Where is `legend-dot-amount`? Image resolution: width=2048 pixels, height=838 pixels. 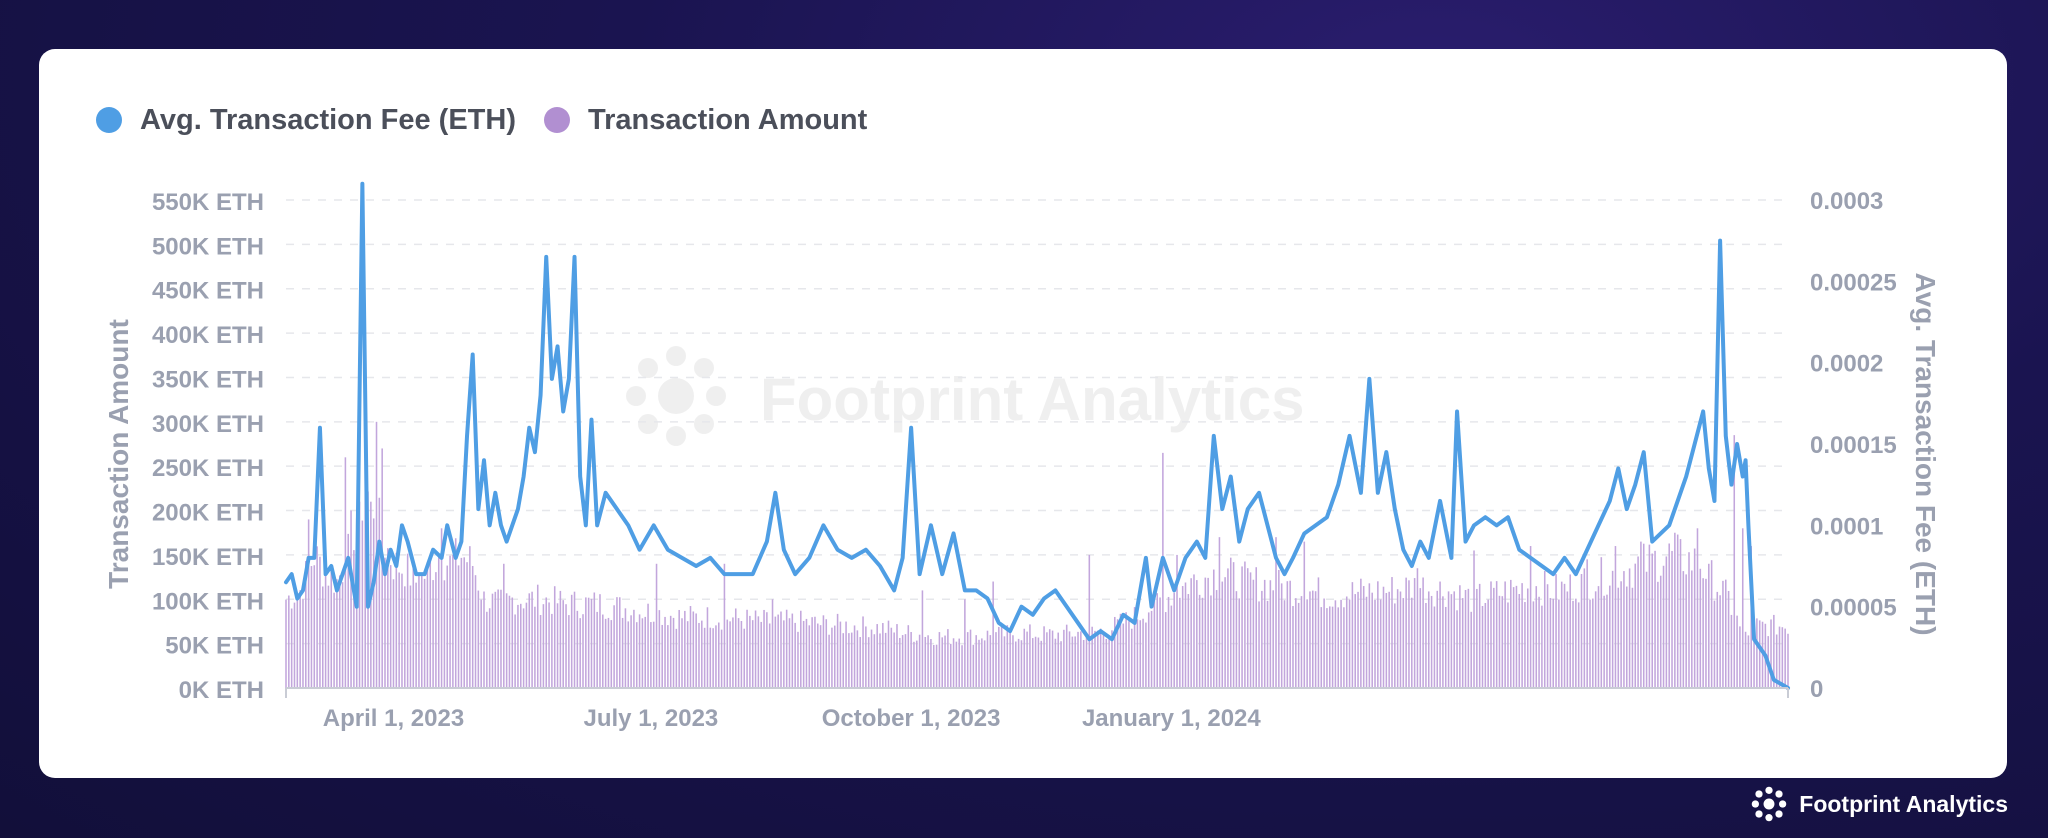 legend-dot-amount is located at coordinates (557, 120).